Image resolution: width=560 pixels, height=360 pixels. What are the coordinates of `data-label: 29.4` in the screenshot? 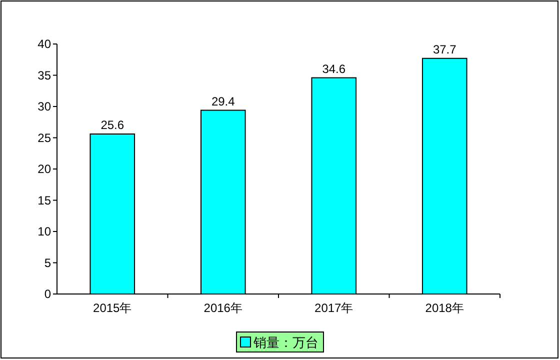 It's located at (223, 101).